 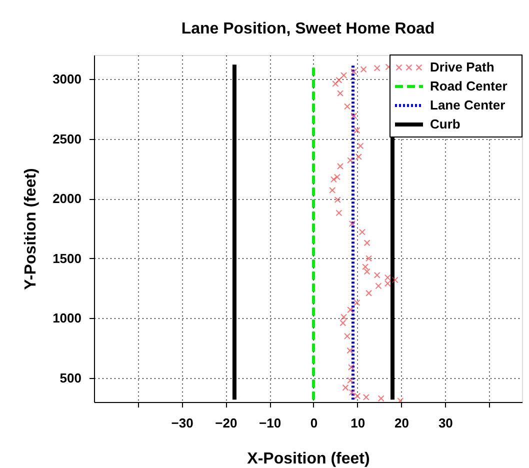 I want to click on legend-label: Lane Center, so click(x=468, y=105).